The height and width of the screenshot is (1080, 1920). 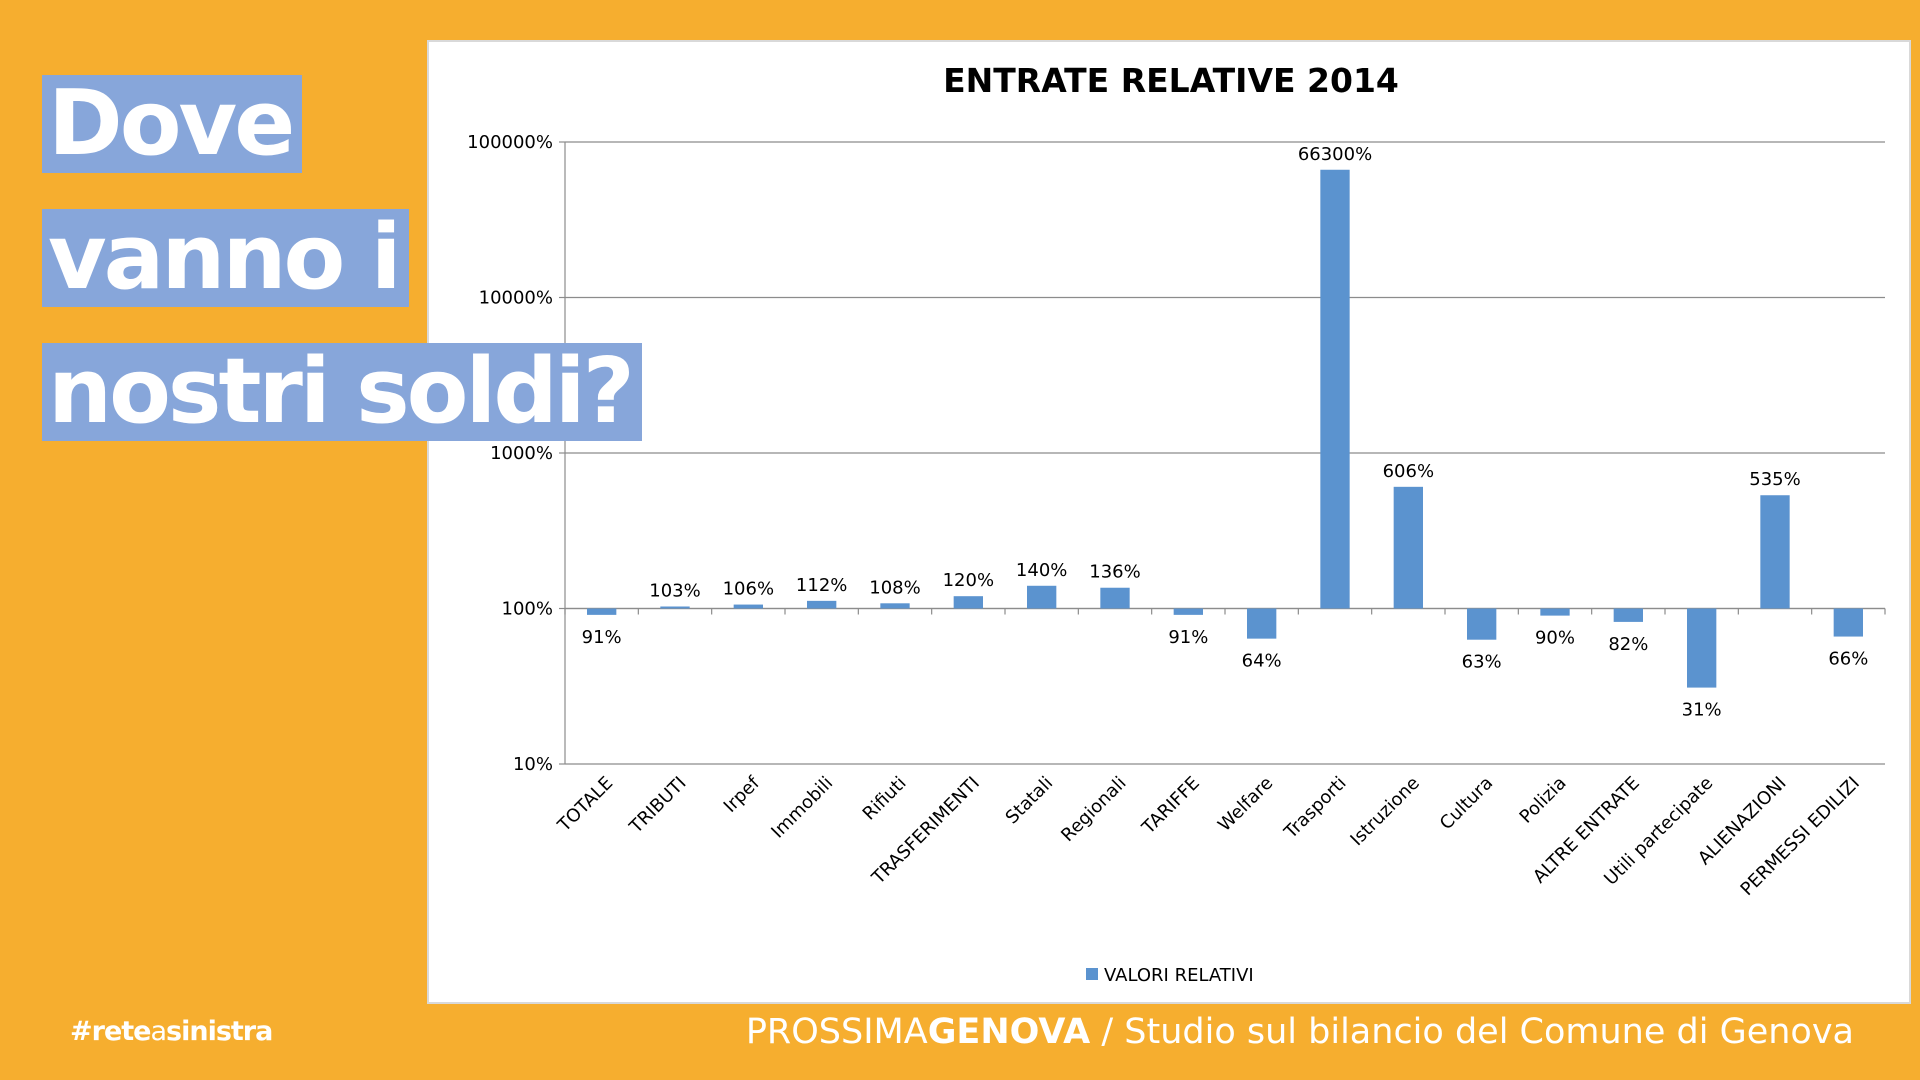 I want to click on y-axis-ticks: 10% 100% 1000% 10000% 100000%, so click(x=510, y=453).